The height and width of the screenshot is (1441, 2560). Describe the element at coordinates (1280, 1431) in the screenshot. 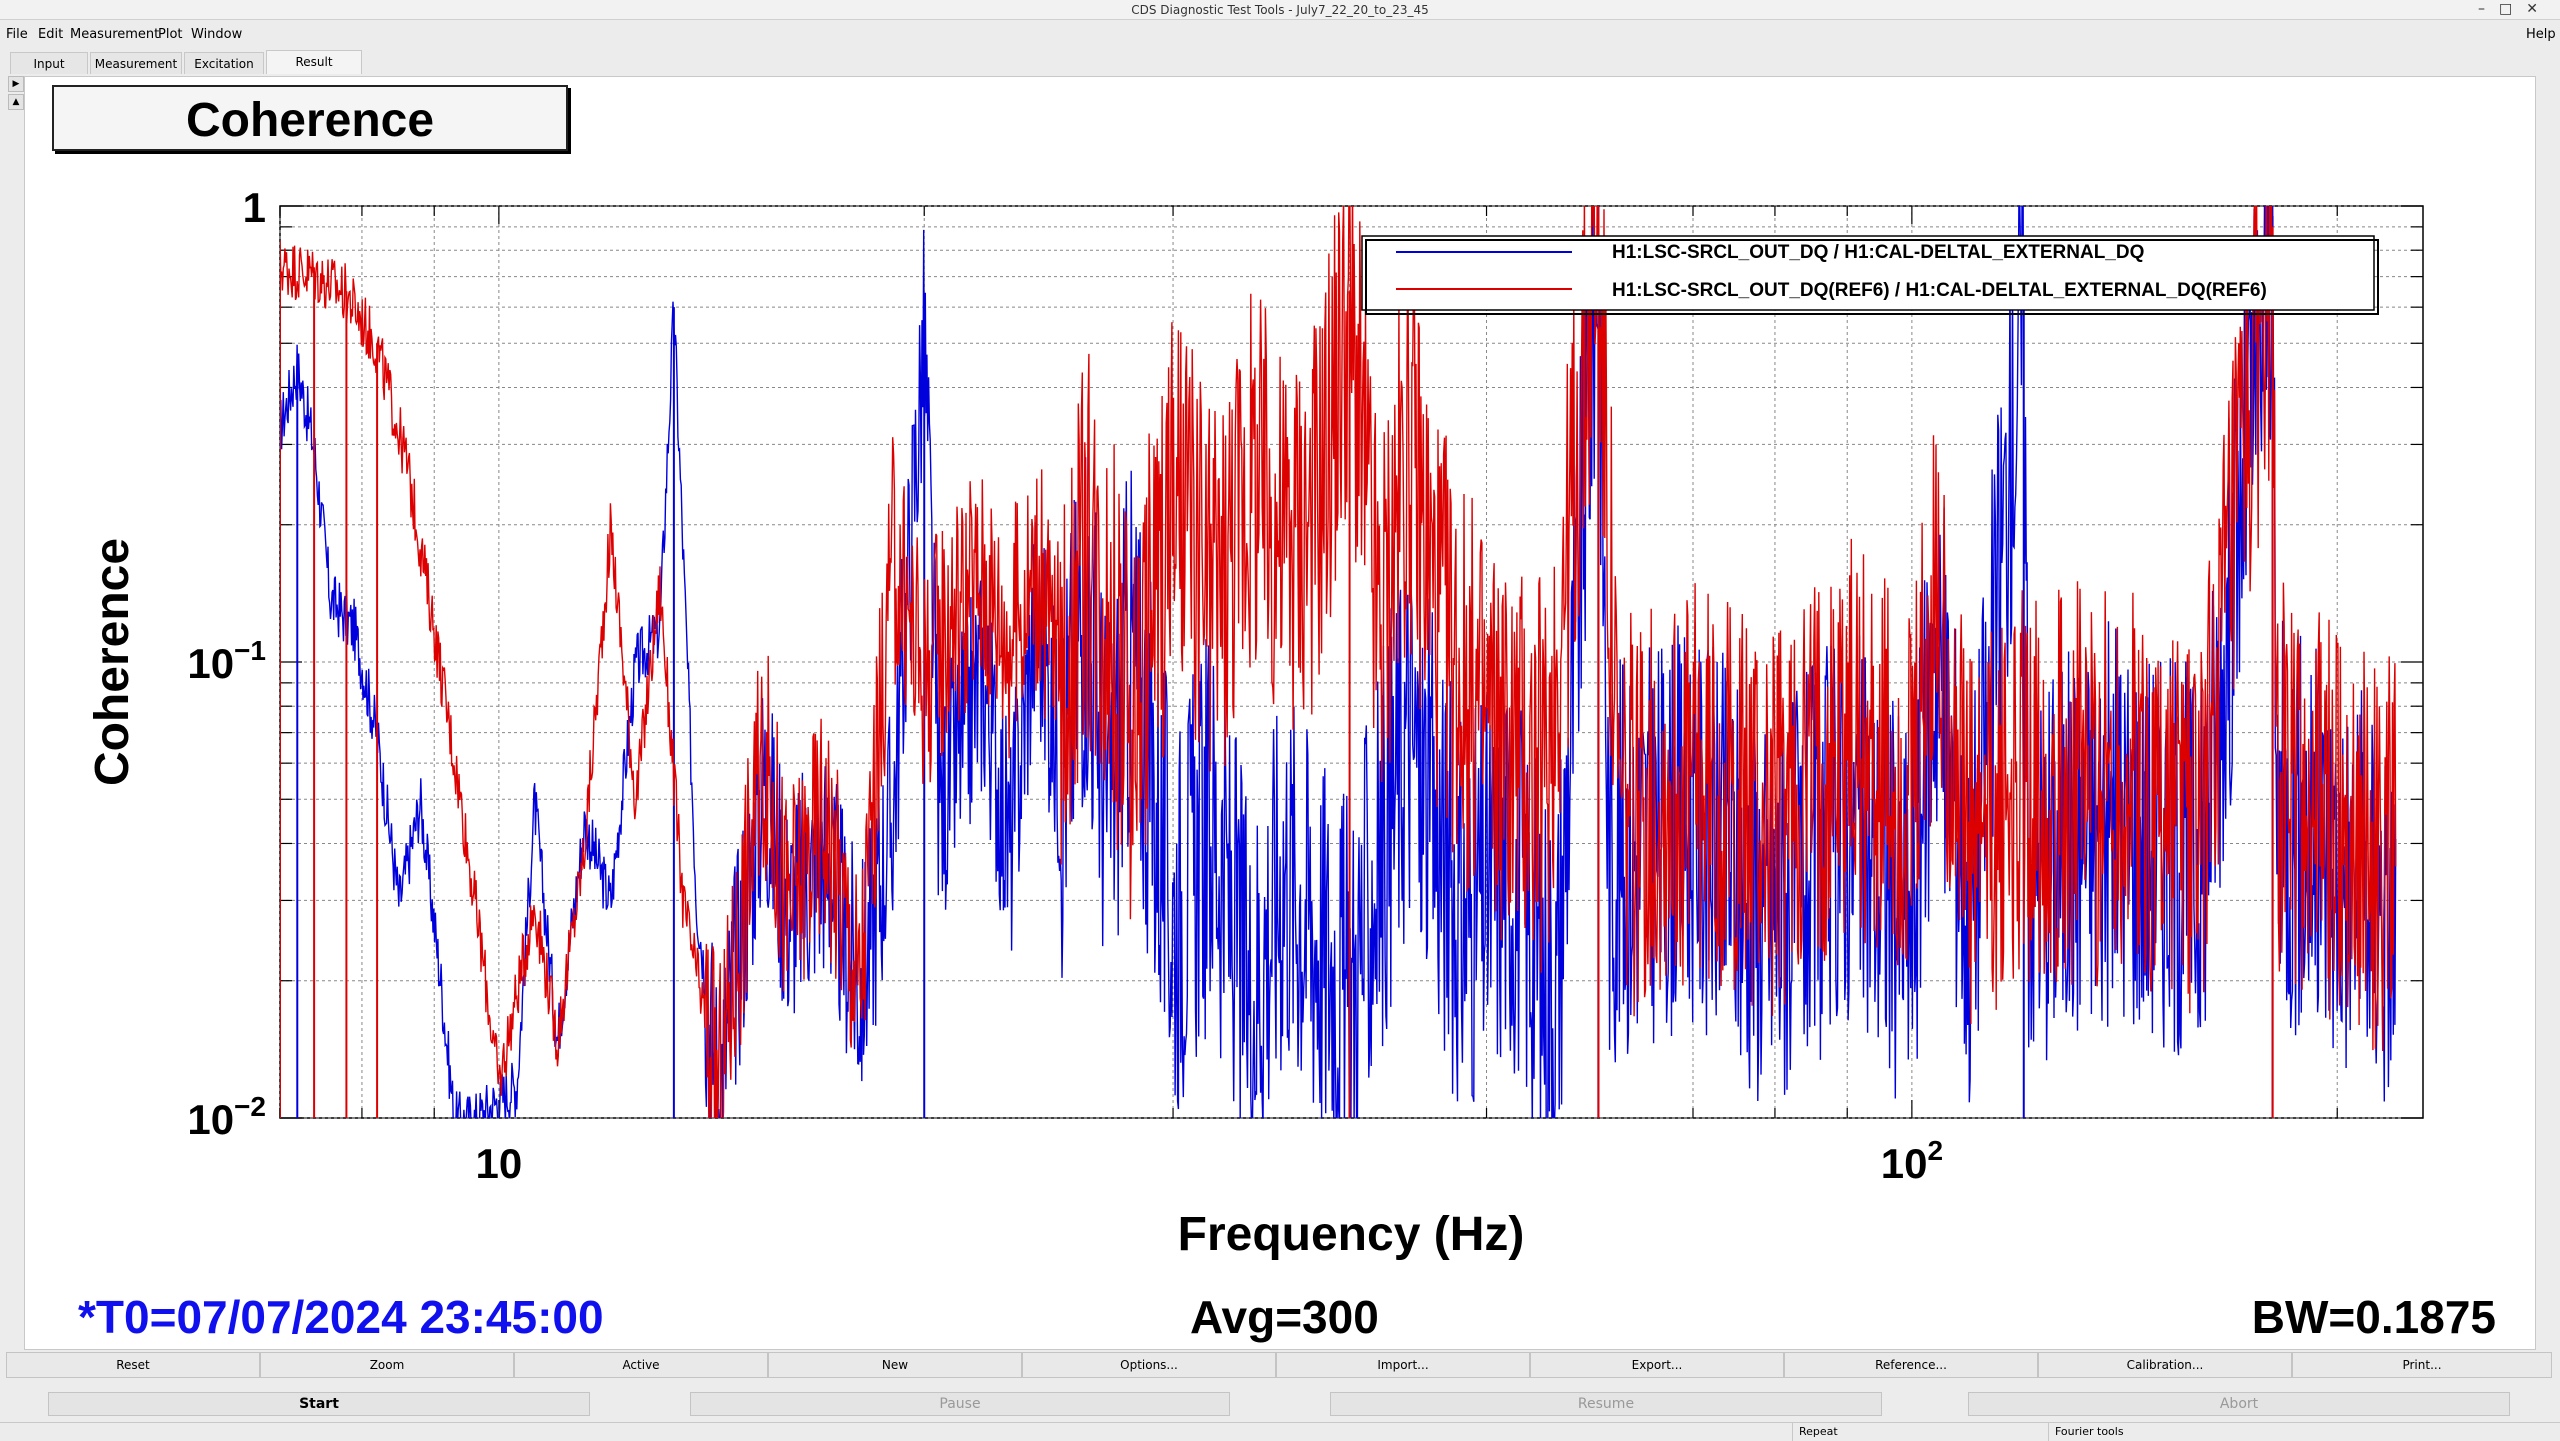

I see `status-bar: Repeat Fourier tools` at that location.